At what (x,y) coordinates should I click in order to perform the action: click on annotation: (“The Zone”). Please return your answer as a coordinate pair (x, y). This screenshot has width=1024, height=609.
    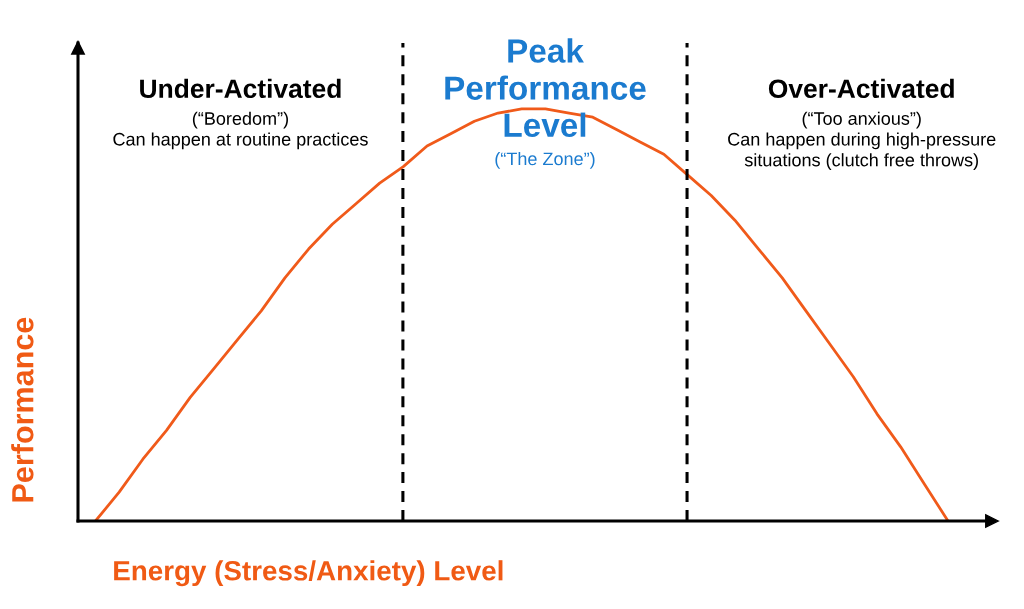
    Looking at the image, I should click on (545, 160).